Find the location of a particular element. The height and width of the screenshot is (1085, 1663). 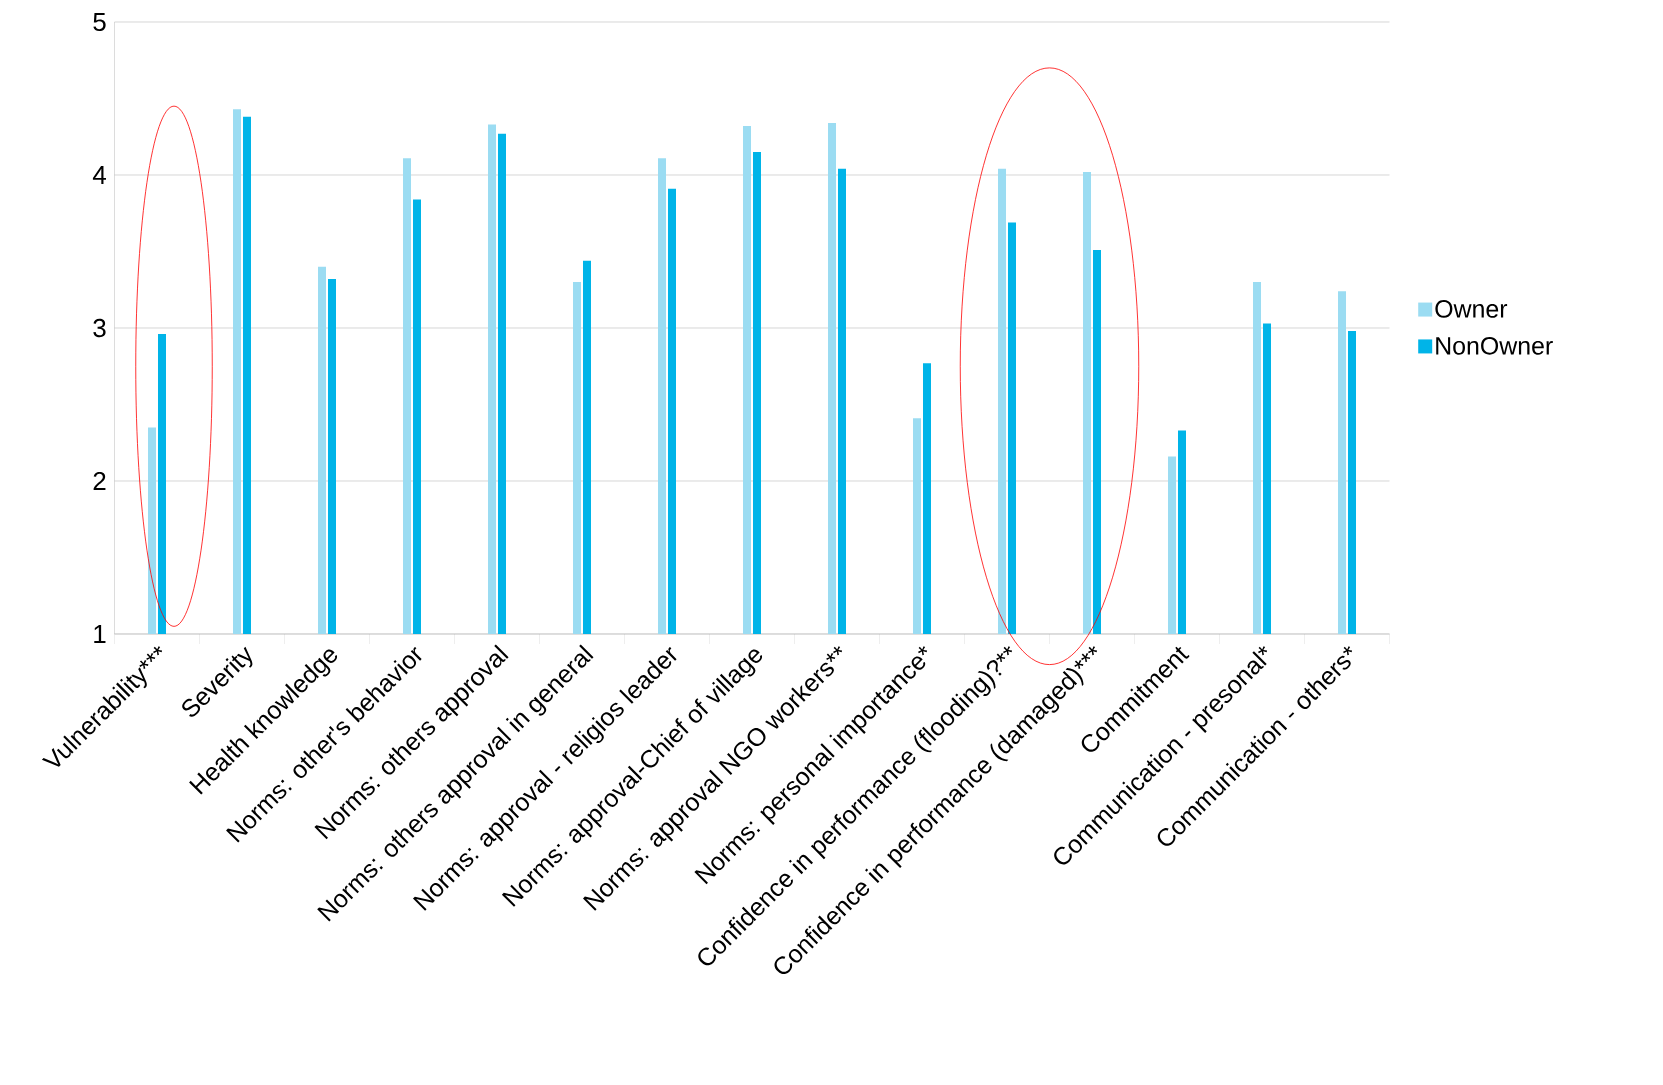

y-tick-label: 5 is located at coordinates (99, 22).